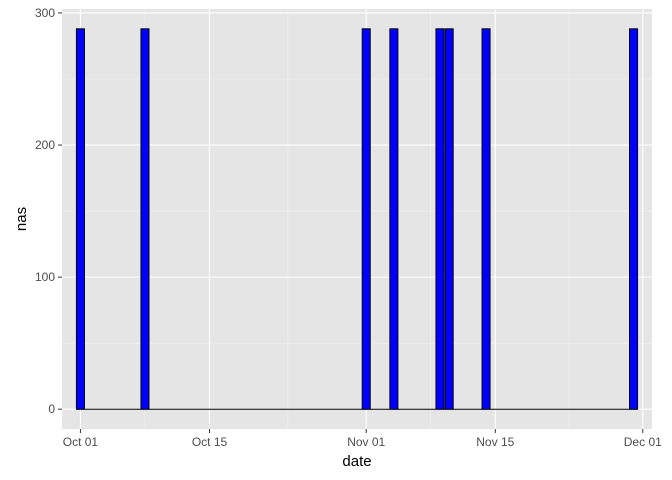  Describe the element at coordinates (45, 145) in the screenshot. I see `y-tick-label: 200` at that location.